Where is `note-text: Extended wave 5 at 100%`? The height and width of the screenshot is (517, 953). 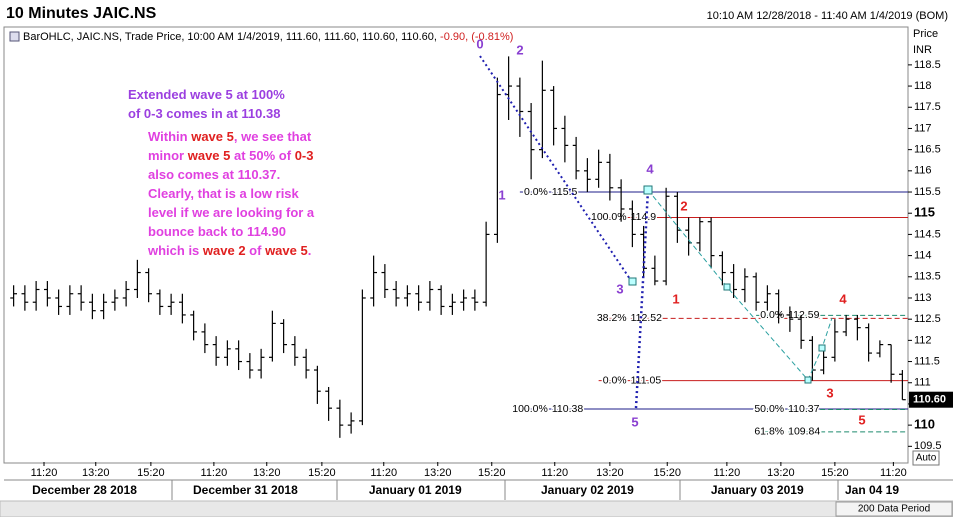 note-text: Extended wave 5 at 100% is located at coordinates (206, 94).